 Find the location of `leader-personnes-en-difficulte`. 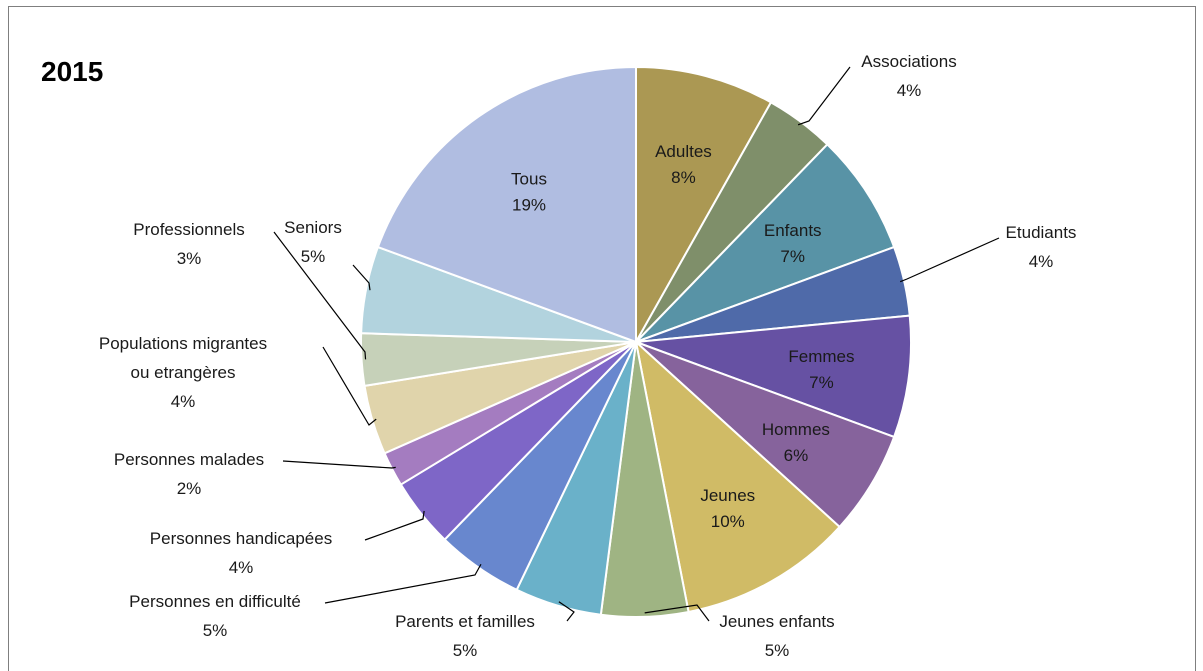

leader-personnes-en-difficulte is located at coordinates (403, 583).